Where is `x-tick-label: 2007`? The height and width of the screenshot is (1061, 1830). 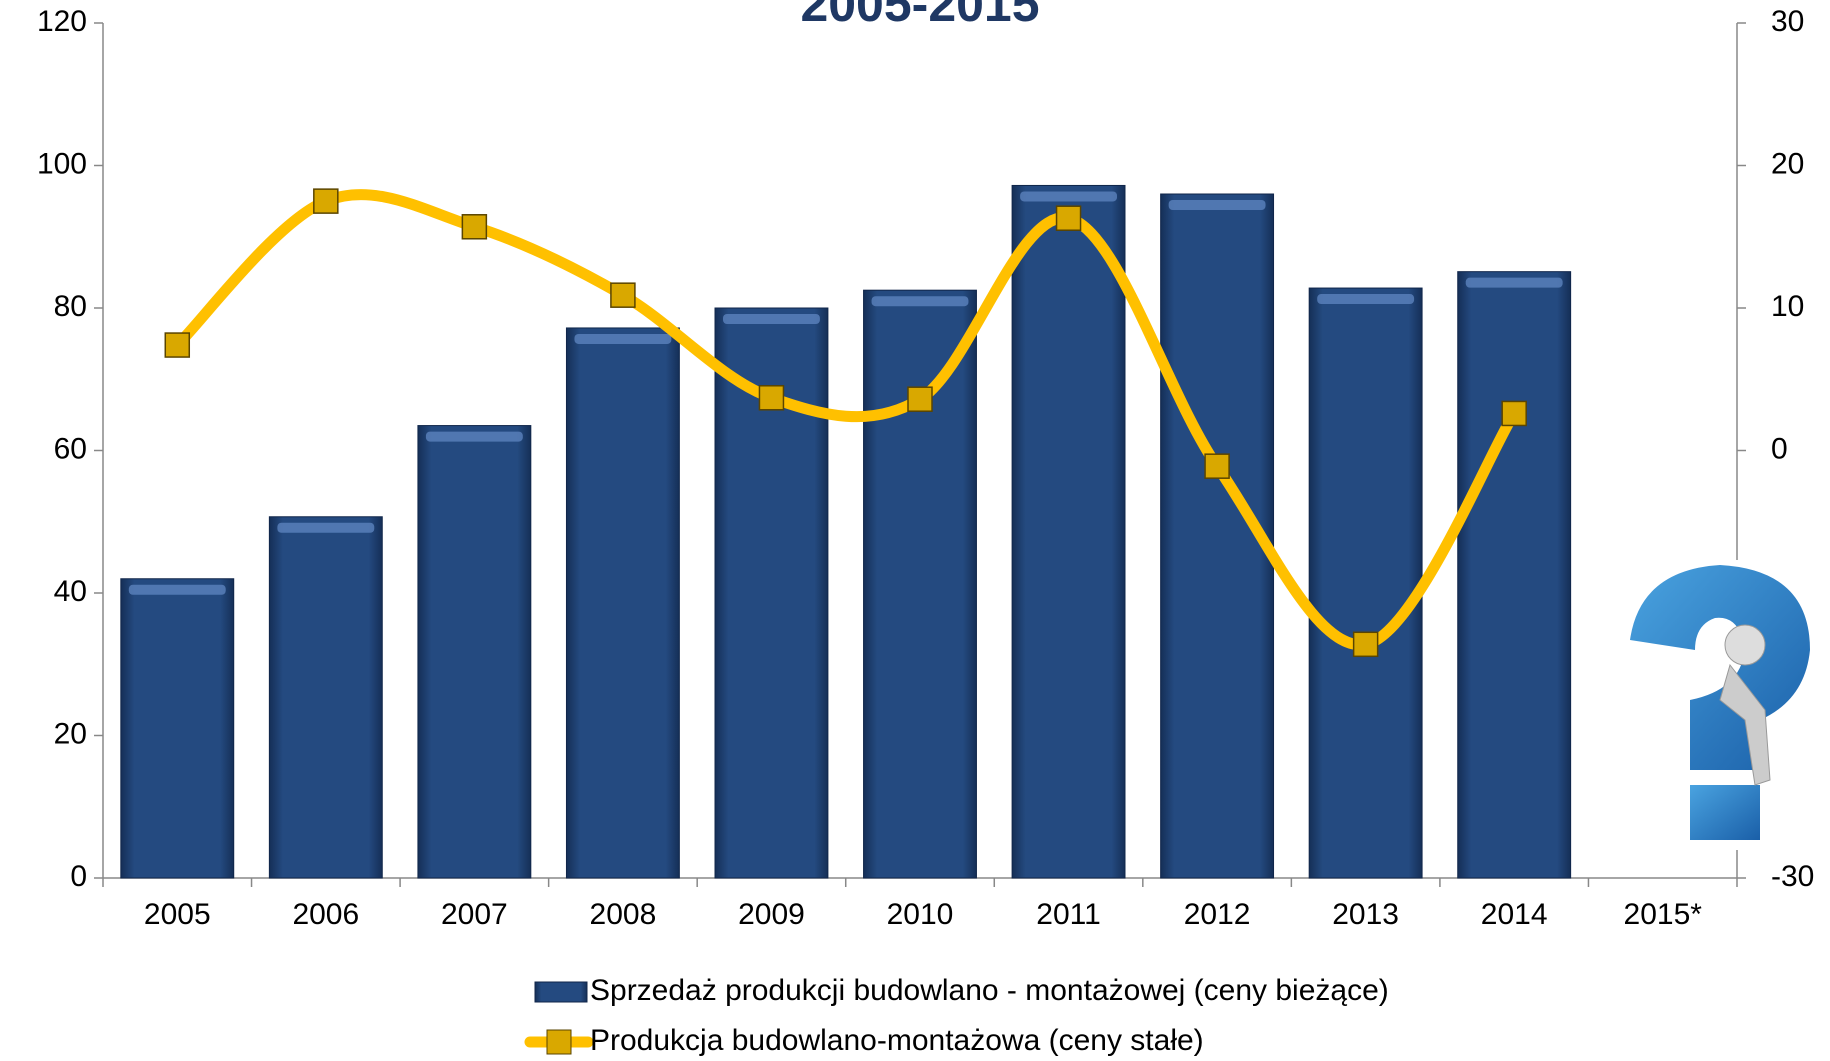 x-tick-label: 2007 is located at coordinates (474, 914).